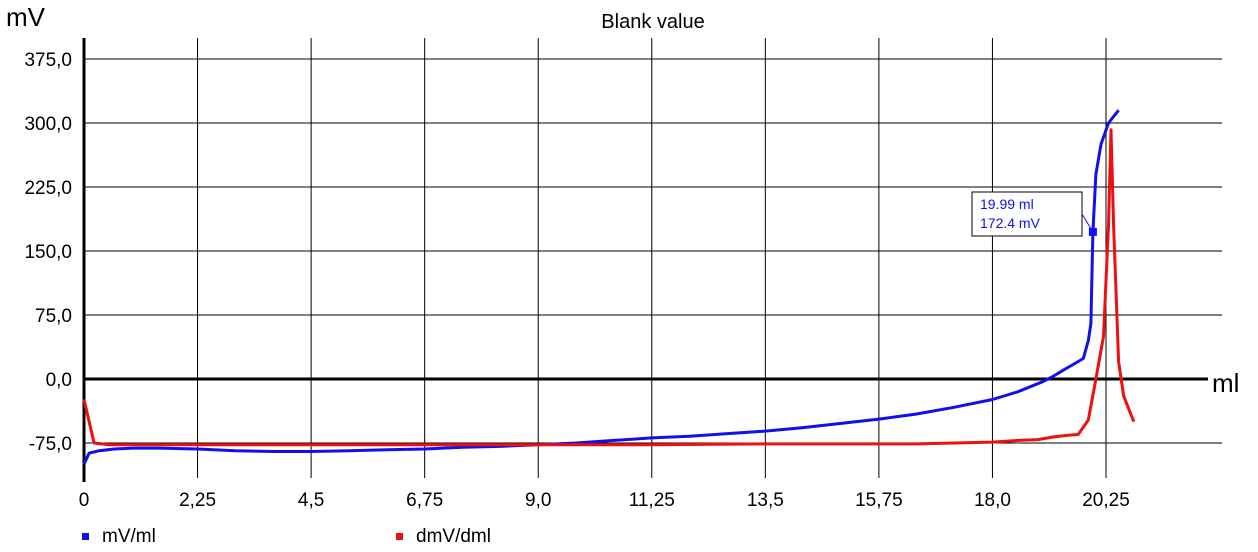 The image size is (1258, 552). Describe the element at coordinates (48, 124) in the screenshot. I see `y-tick-label: 300,0` at that location.